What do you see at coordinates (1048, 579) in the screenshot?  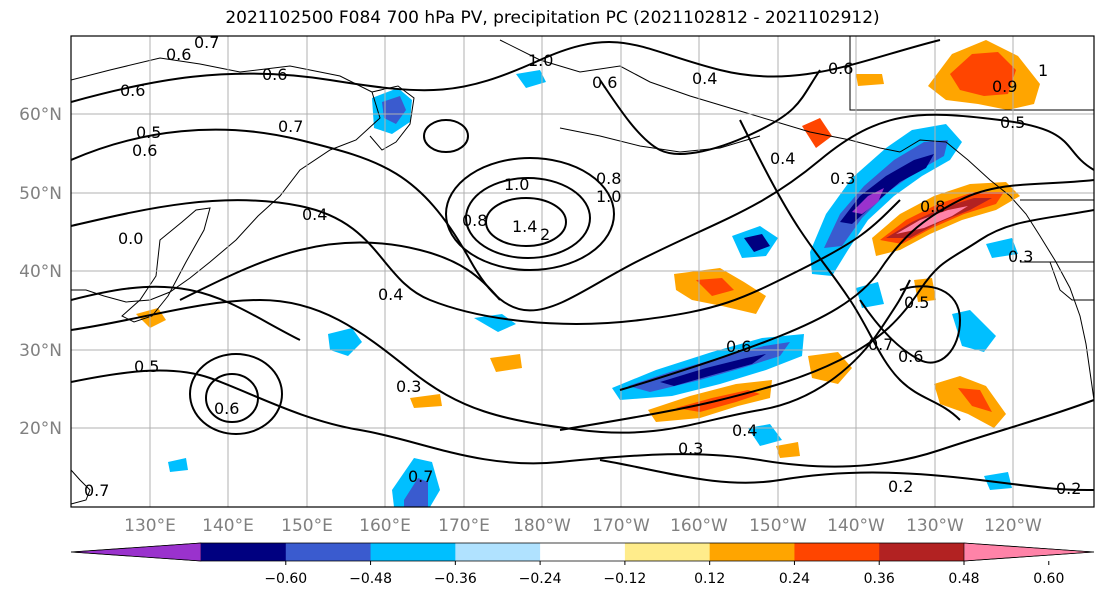 I see `colorbar-tick-label: 0.60` at bounding box center [1048, 579].